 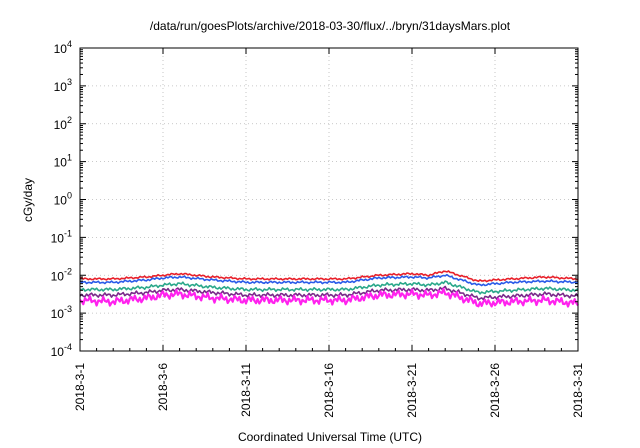 I want to click on x-tick-label: 2018-3-21, so click(x=412, y=390).